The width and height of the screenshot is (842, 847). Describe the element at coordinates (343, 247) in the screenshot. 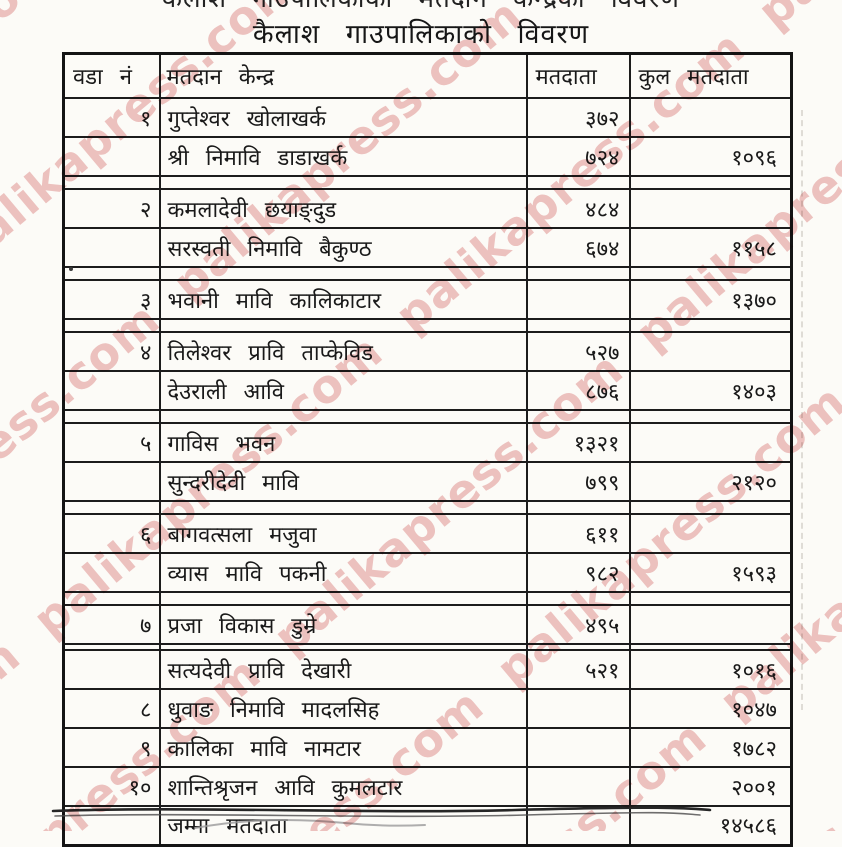

I see `center-cell: सरस्वती निमावि बैकुण्ठ` at that location.